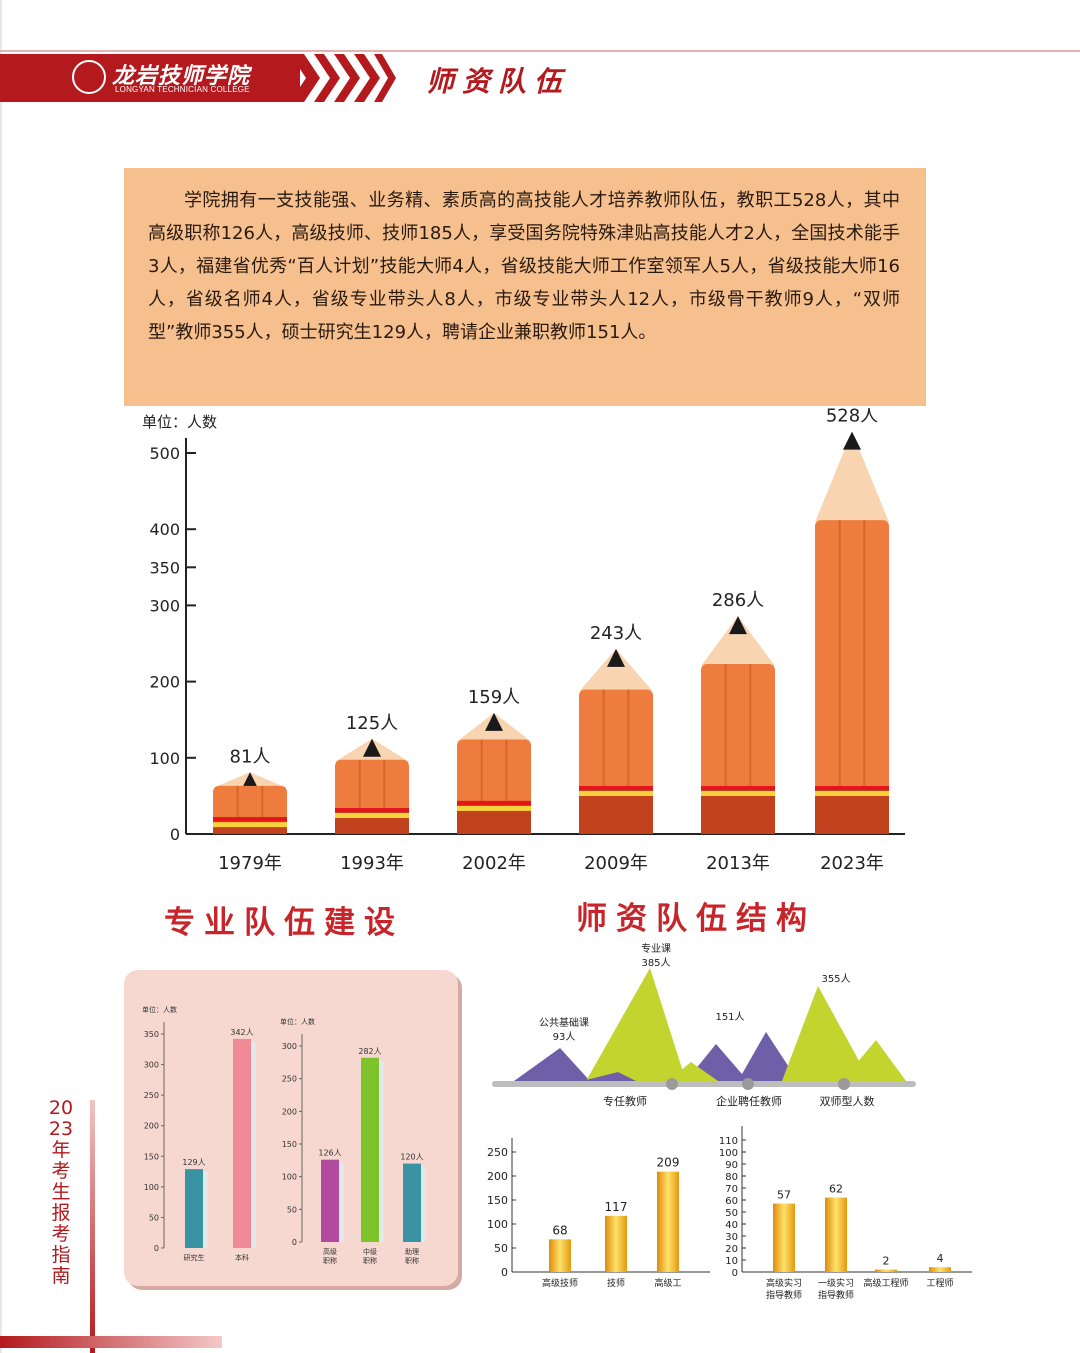 This screenshot has height=1353, width=1080. Describe the element at coordinates (655, 963) in the screenshot. I see `peak-value-label: 385人` at that location.